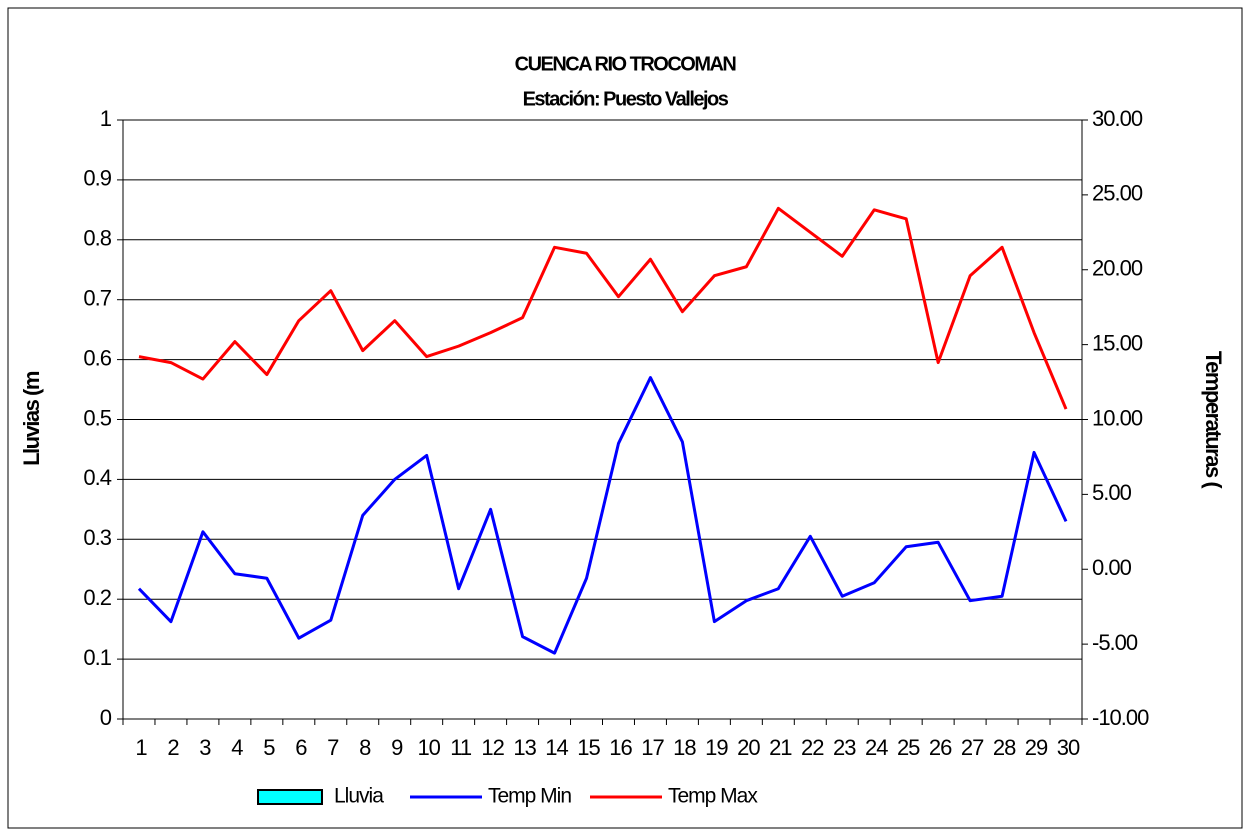  What do you see at coordinates (31, 418) in the screenshot?
I see `y-axis-title: Lluvias (m` at bounding box center [31, 418].